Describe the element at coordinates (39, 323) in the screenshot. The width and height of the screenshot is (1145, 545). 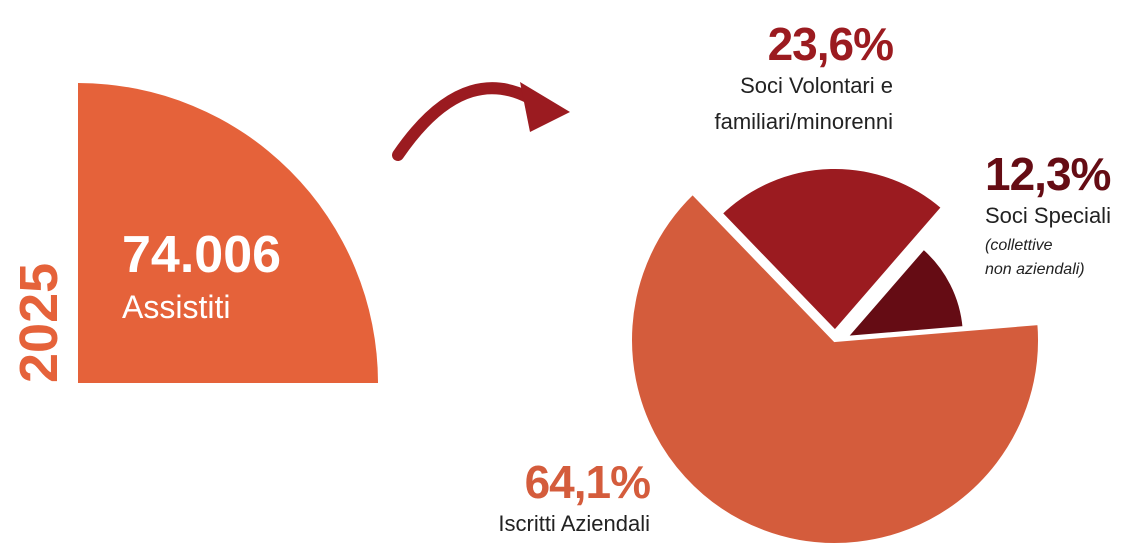
I see `year: 2025` at that location.